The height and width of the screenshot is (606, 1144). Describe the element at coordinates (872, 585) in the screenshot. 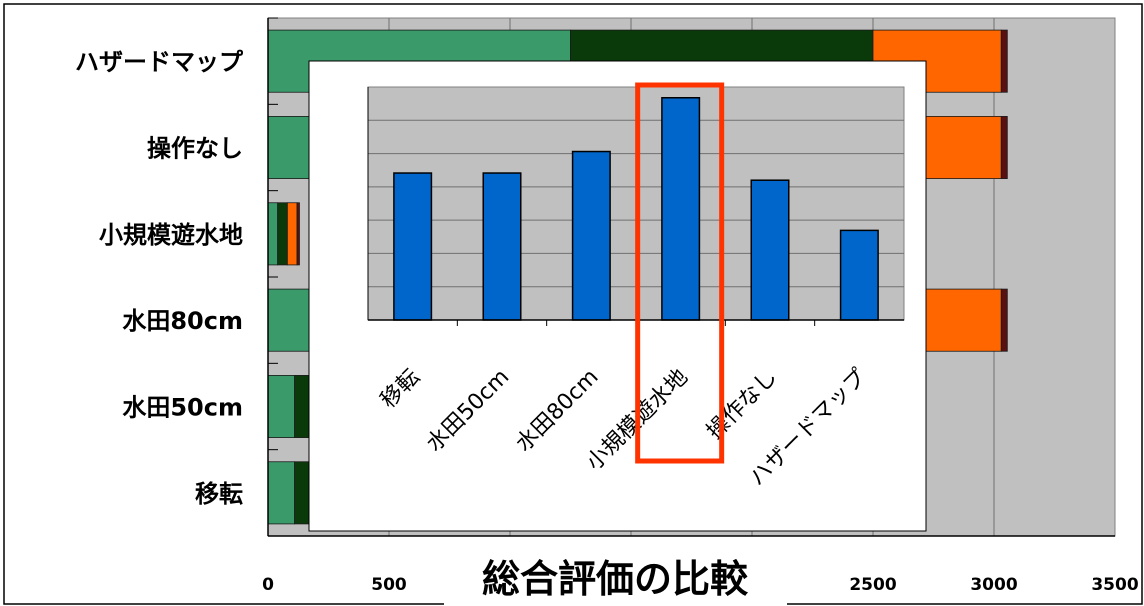

I see `x-tick-label: 2500` at that location.